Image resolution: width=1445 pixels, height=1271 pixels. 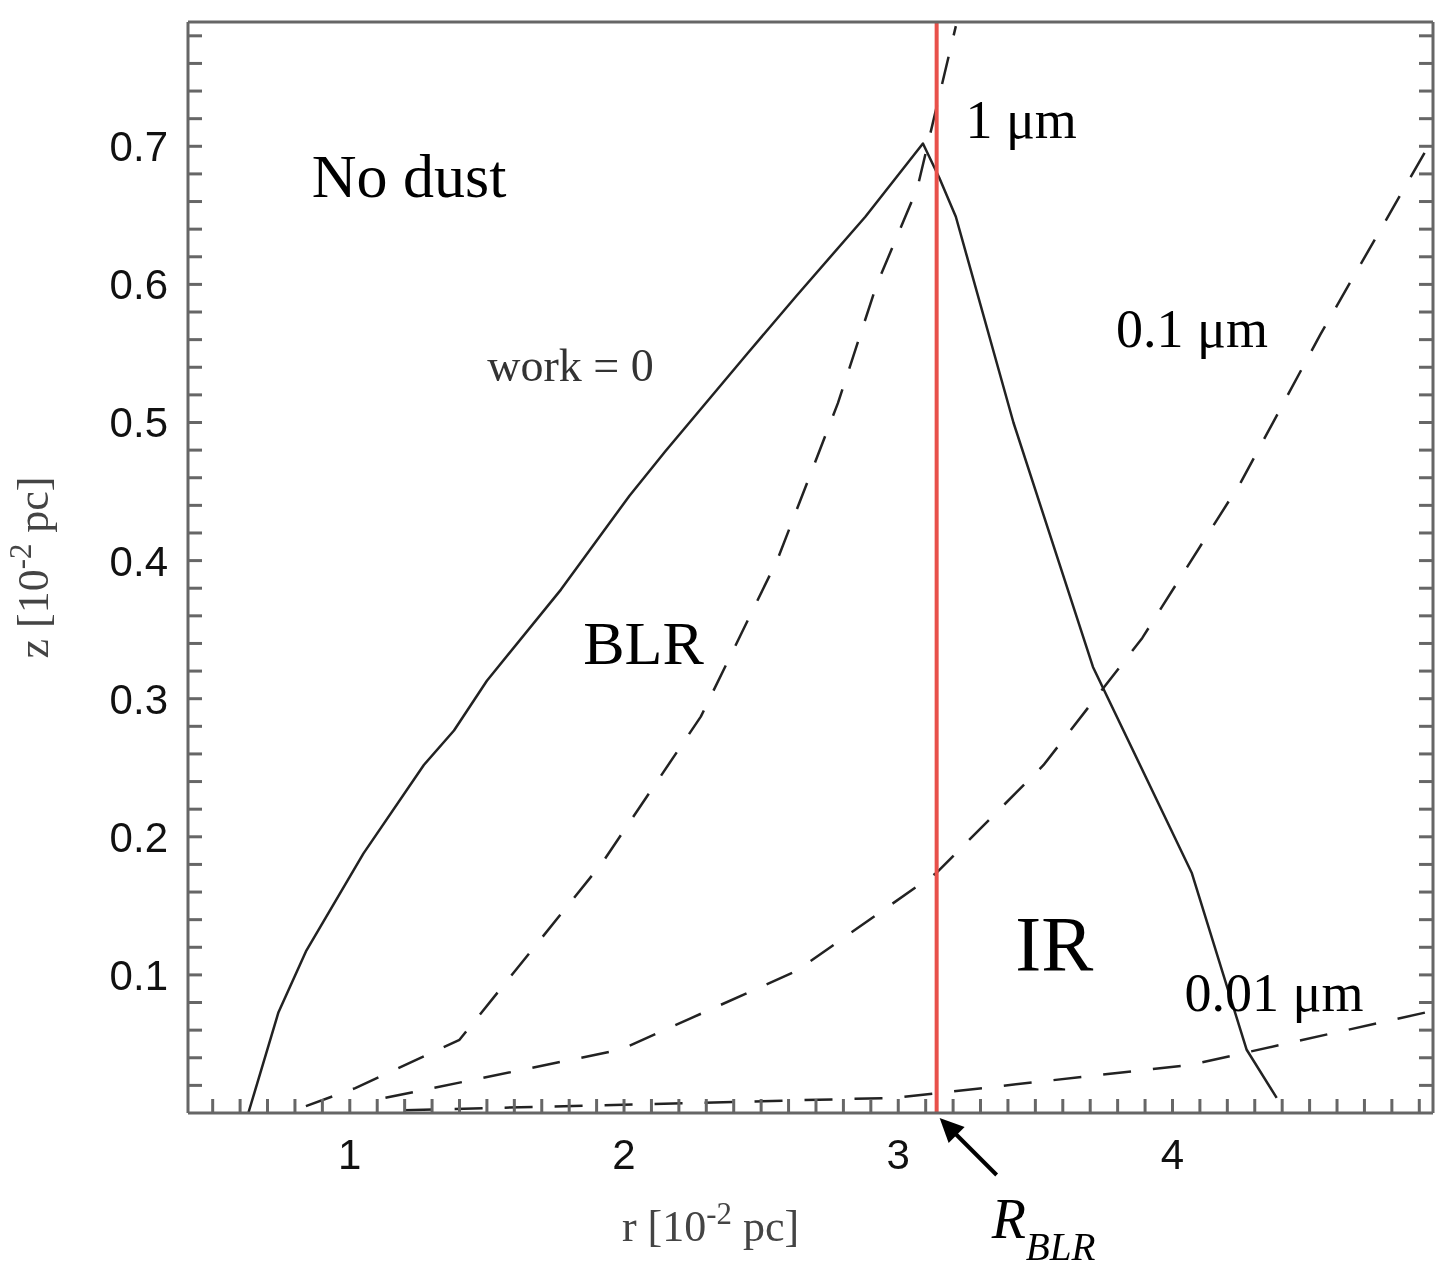 I want to click on x-tick-label: 2, so click(x=624, y=1154).